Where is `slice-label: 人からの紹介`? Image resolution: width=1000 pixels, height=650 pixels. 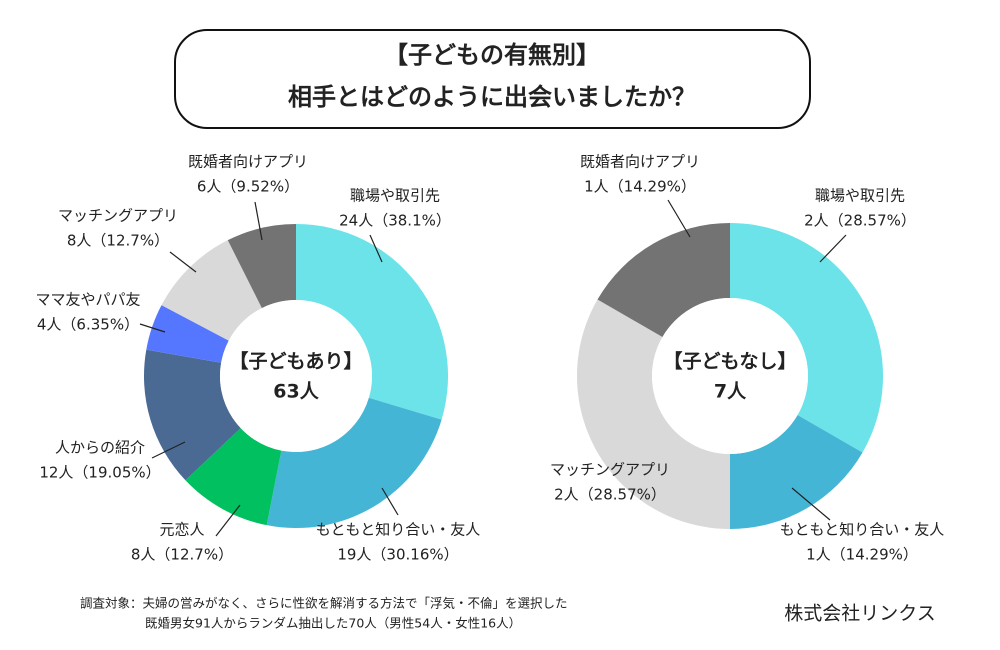
slice-label: 人からの紹介 is located at coordinates (100, 448).